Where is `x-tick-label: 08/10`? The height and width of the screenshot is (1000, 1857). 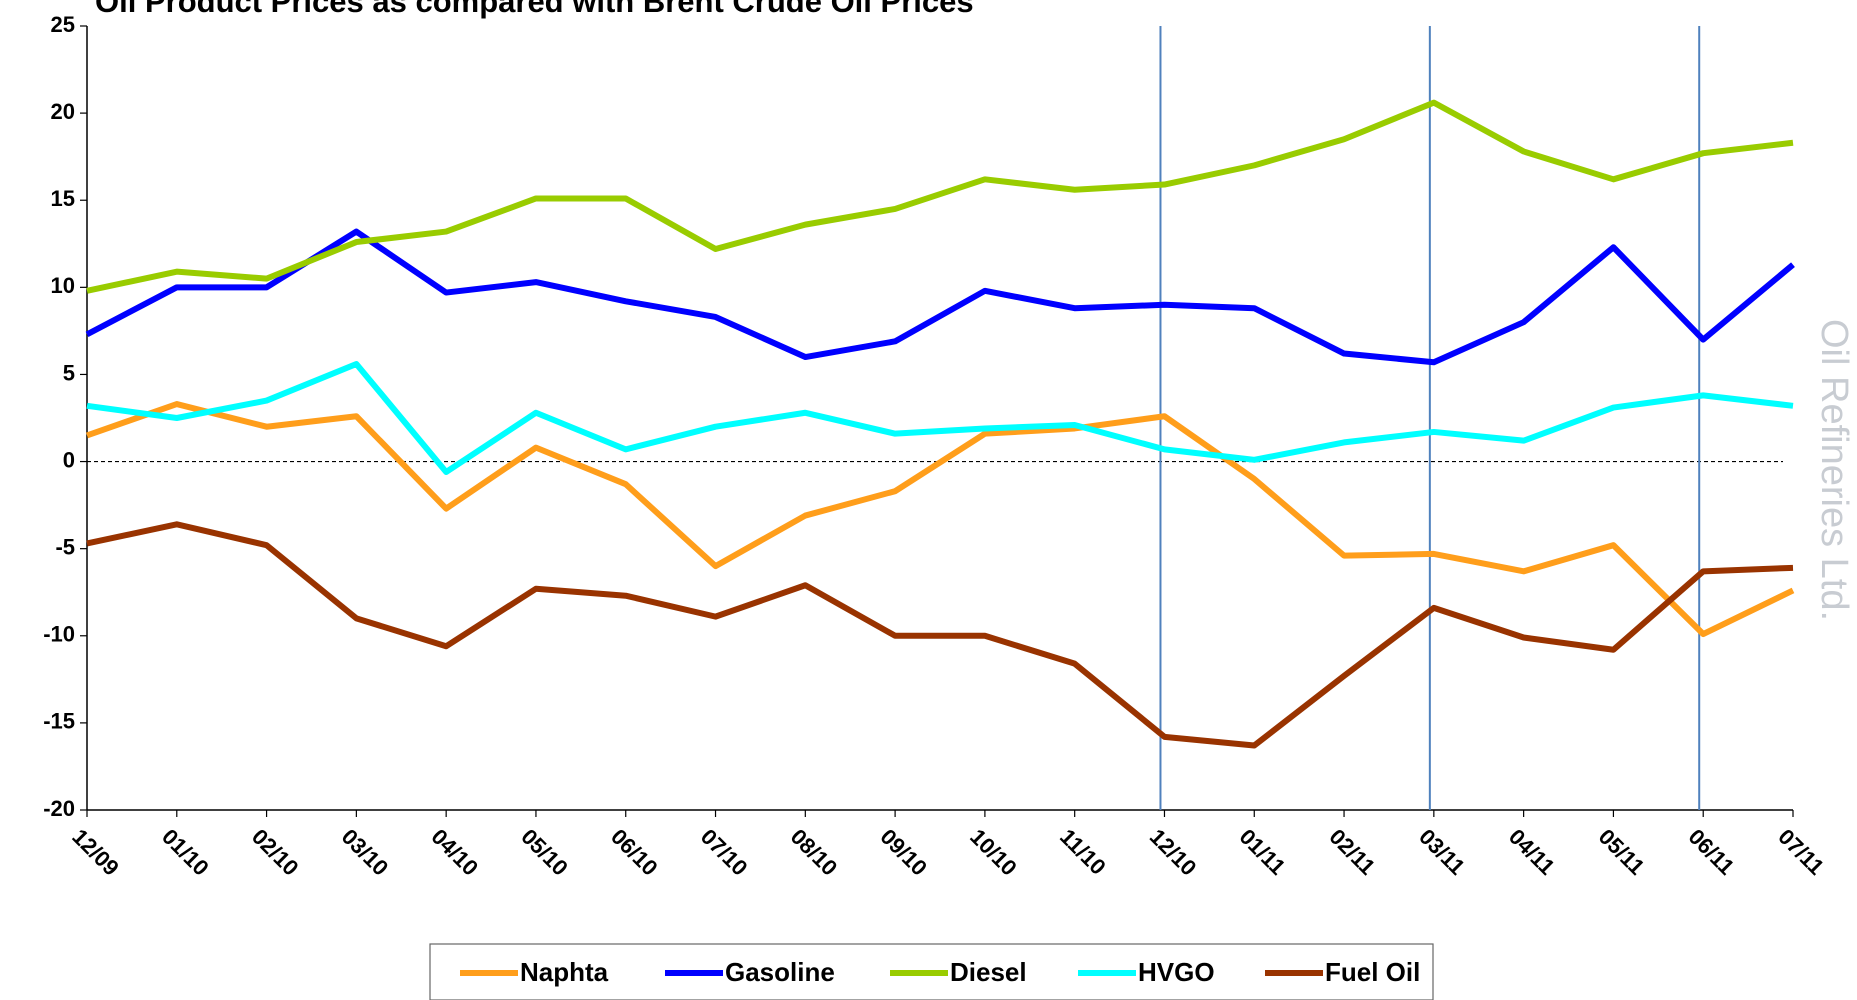
x-tick-label: 08/10 is located at coordinates (814, 852).